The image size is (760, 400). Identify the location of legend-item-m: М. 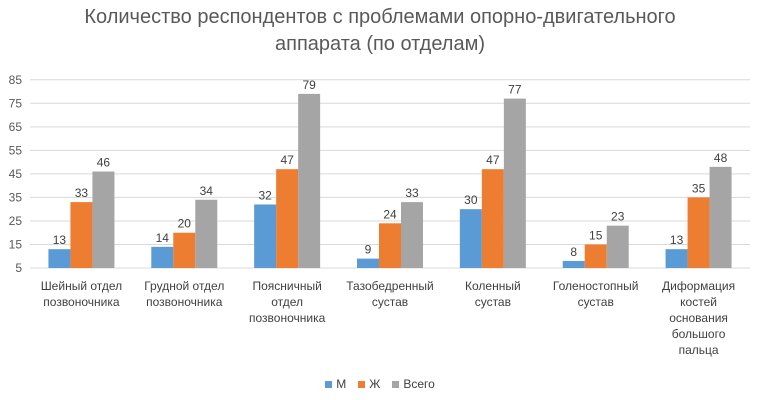
(335, 384).